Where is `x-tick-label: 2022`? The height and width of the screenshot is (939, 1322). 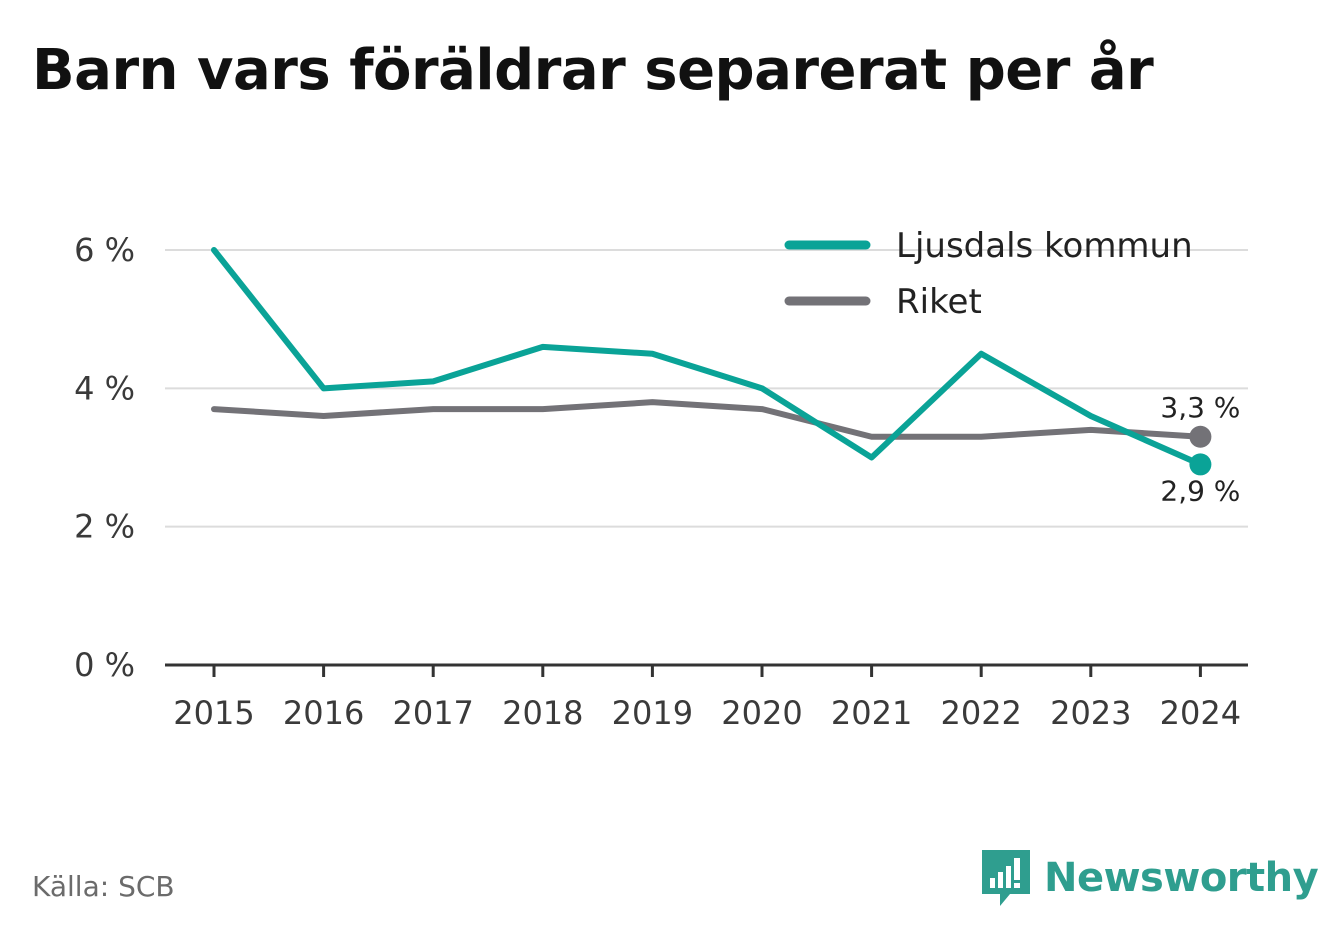 x-tick-label: 2022 is located at coordinates (980, 713).